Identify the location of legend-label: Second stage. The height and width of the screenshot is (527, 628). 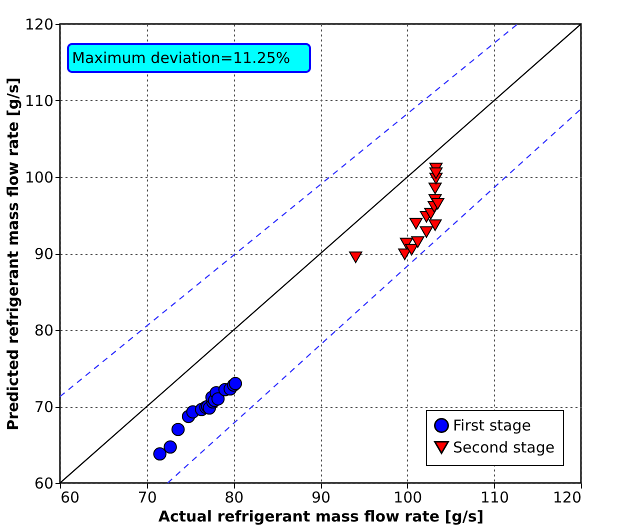
(504, 447).